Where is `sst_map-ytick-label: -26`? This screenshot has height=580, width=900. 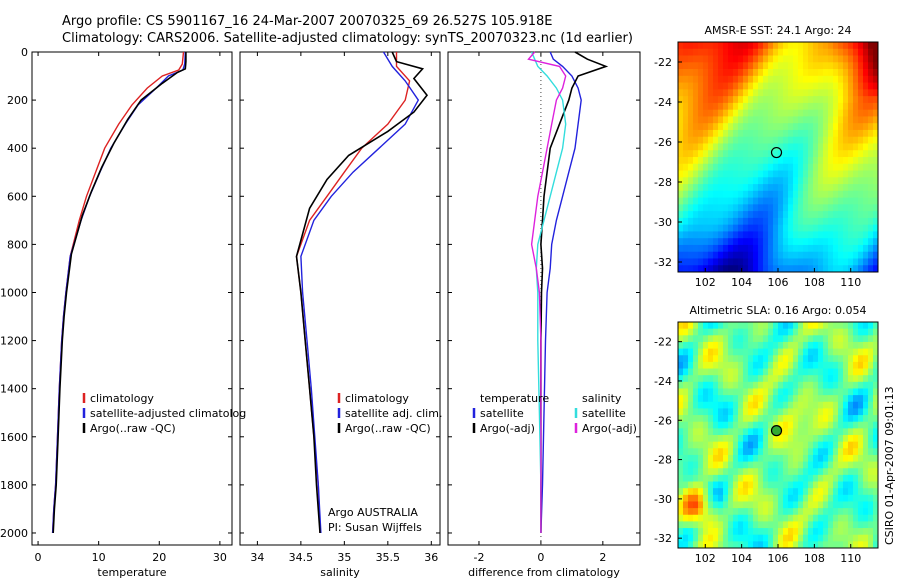
sst_map-ytick-label: -26 is located at coordinates (663, 142).